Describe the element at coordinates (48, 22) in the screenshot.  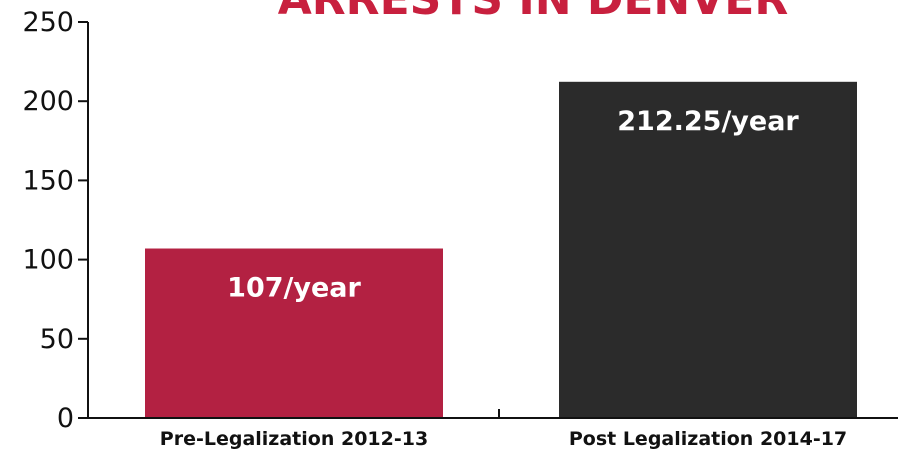
I see `y-tick-label: 250` at that location.